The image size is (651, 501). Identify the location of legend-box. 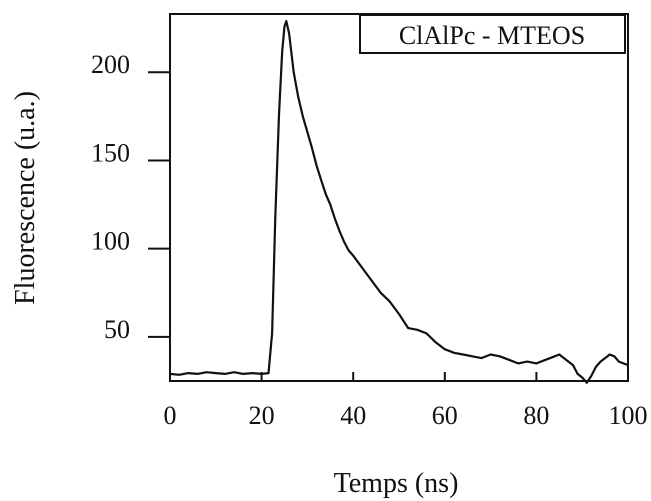
(492, 34).